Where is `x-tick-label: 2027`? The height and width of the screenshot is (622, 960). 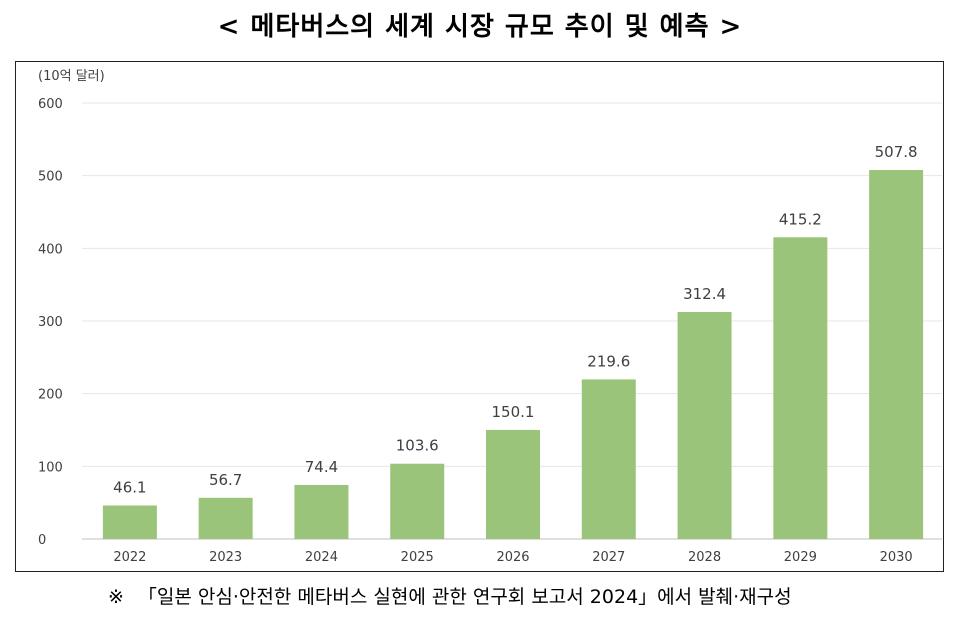 x-tick-label: 2027 is located at coordinates (608, 557).